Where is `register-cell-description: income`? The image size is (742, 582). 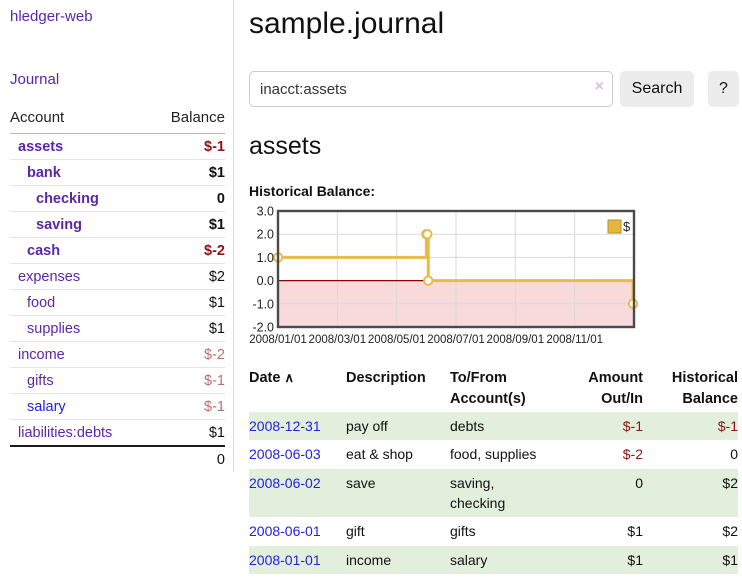 register-cell-description: income is located at coordinates (369, 559).